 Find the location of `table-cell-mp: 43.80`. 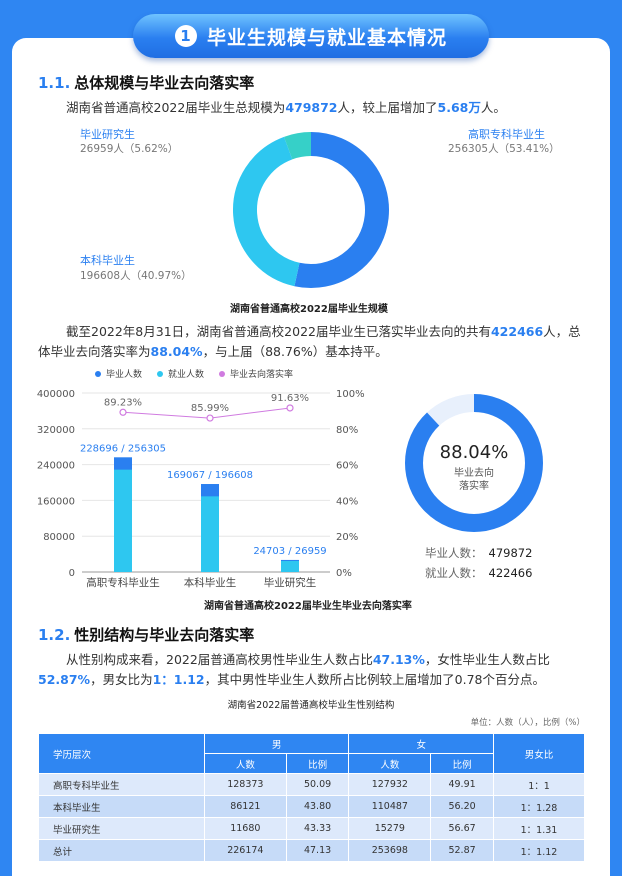

table-cell-mp: 43.80 is located at coordinates (317, 806).